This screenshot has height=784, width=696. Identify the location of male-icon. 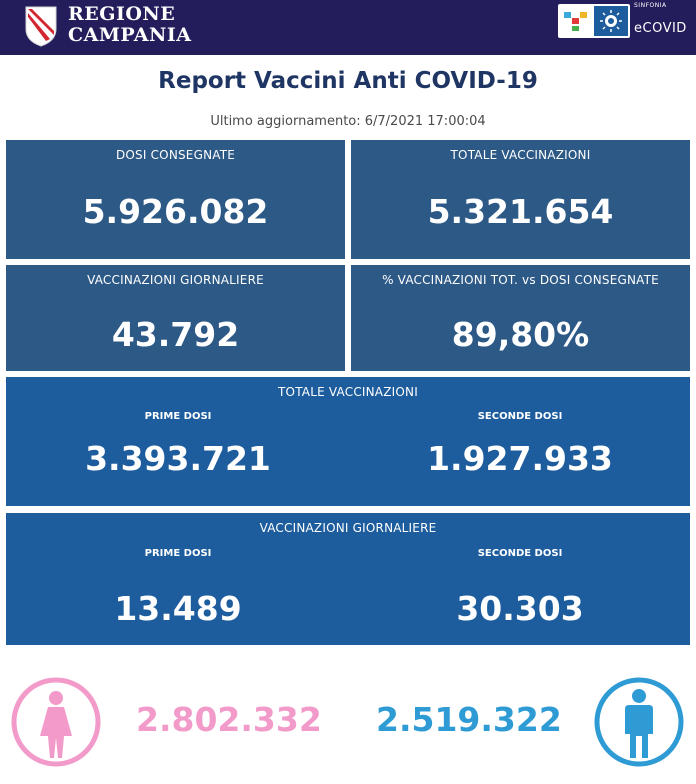
(639, 722).